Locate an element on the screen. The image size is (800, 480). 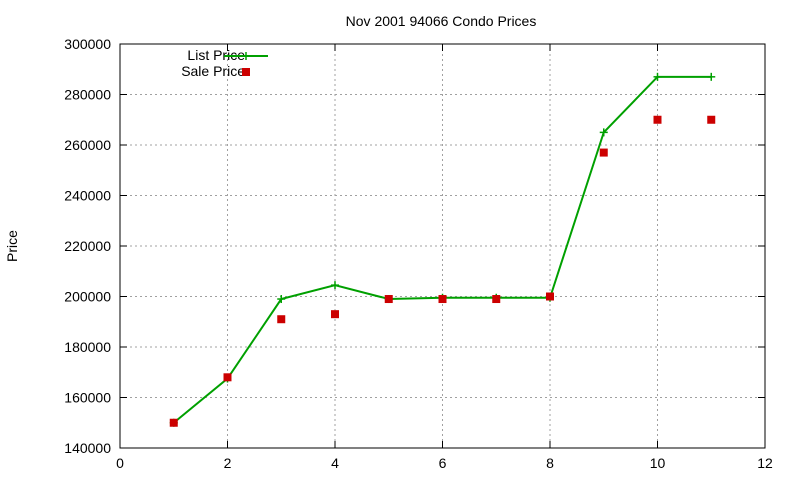
x-tick-label: 12 is located at coordinates (765, 463).